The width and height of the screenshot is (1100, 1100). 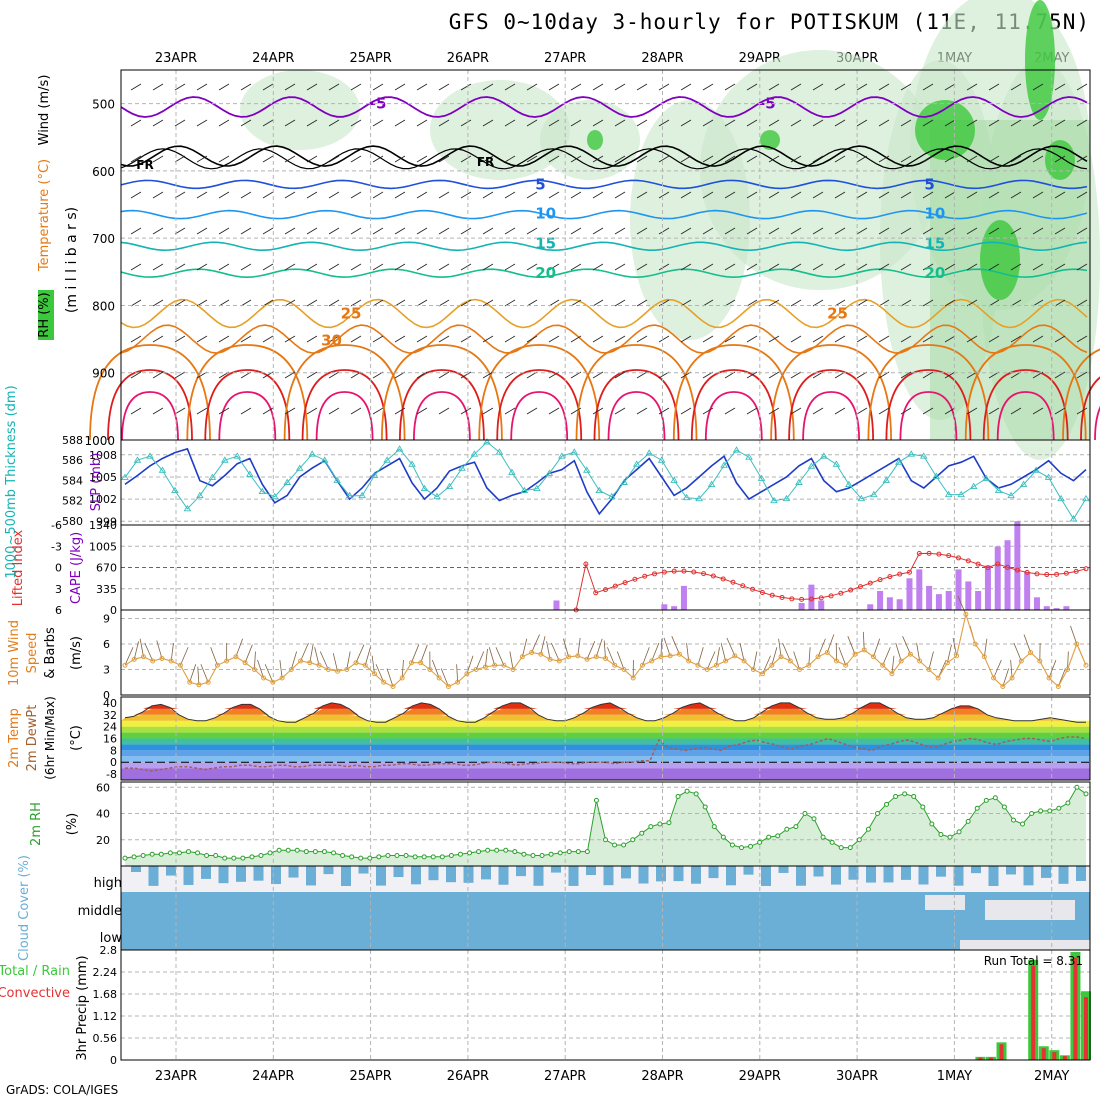 I want to click on contour-label: 20, so click(x=545, y=273).